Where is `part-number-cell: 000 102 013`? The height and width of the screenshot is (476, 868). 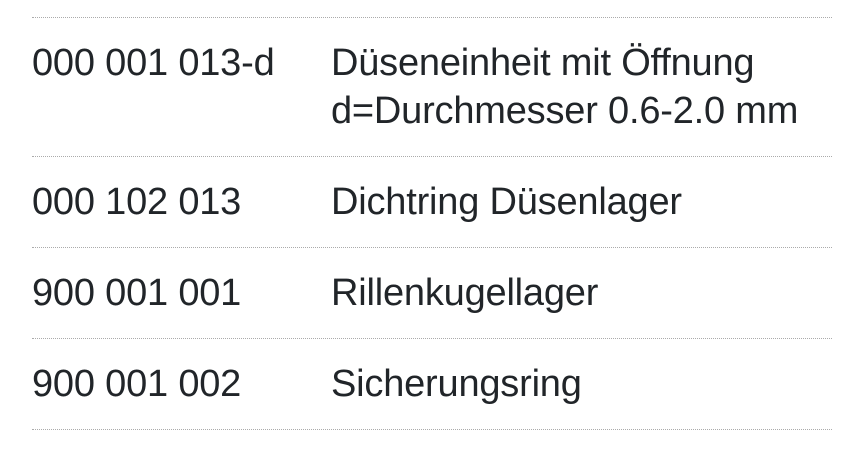 part-number-cell: 000 102 013 is located at coordinates (137, 202).